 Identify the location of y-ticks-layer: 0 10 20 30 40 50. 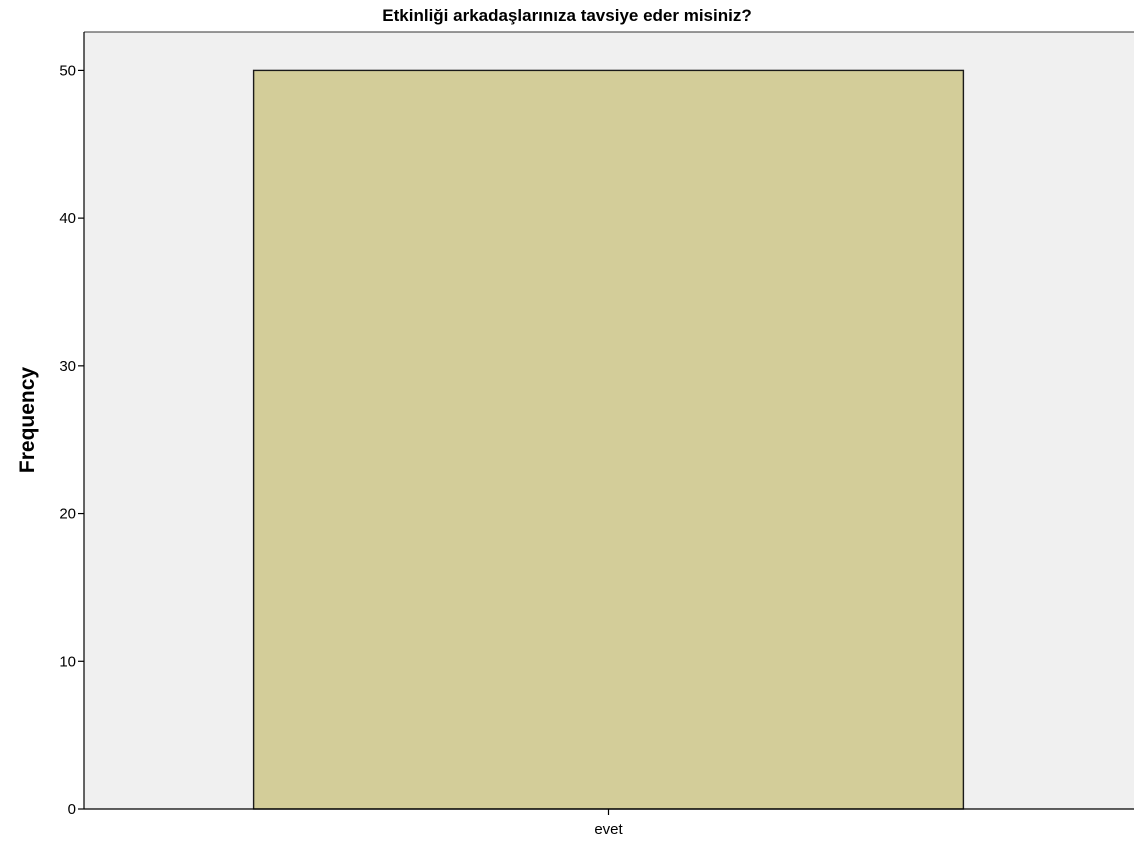
(71, 440).